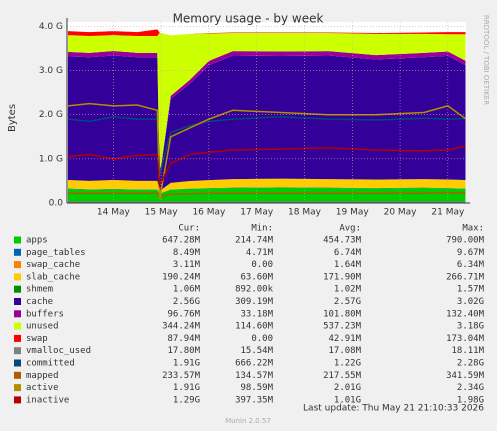 This screenshot has height=431, width=497. I want to click on legend-value: 33.18M, so click(256, 314).